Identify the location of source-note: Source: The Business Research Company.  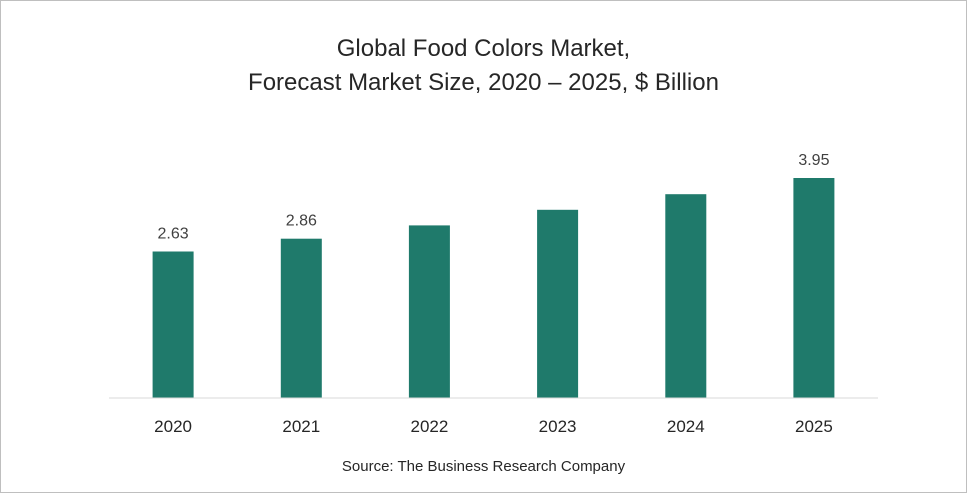
(483, 466).